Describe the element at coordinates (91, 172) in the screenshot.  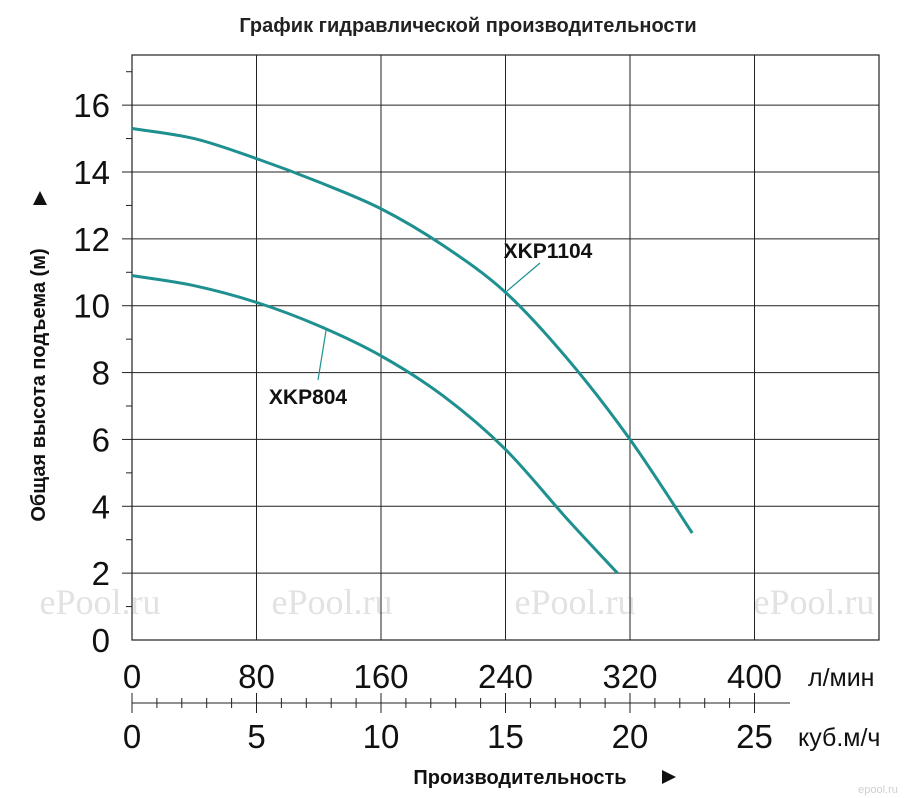
I see `y-tick-label: 14` at that location.